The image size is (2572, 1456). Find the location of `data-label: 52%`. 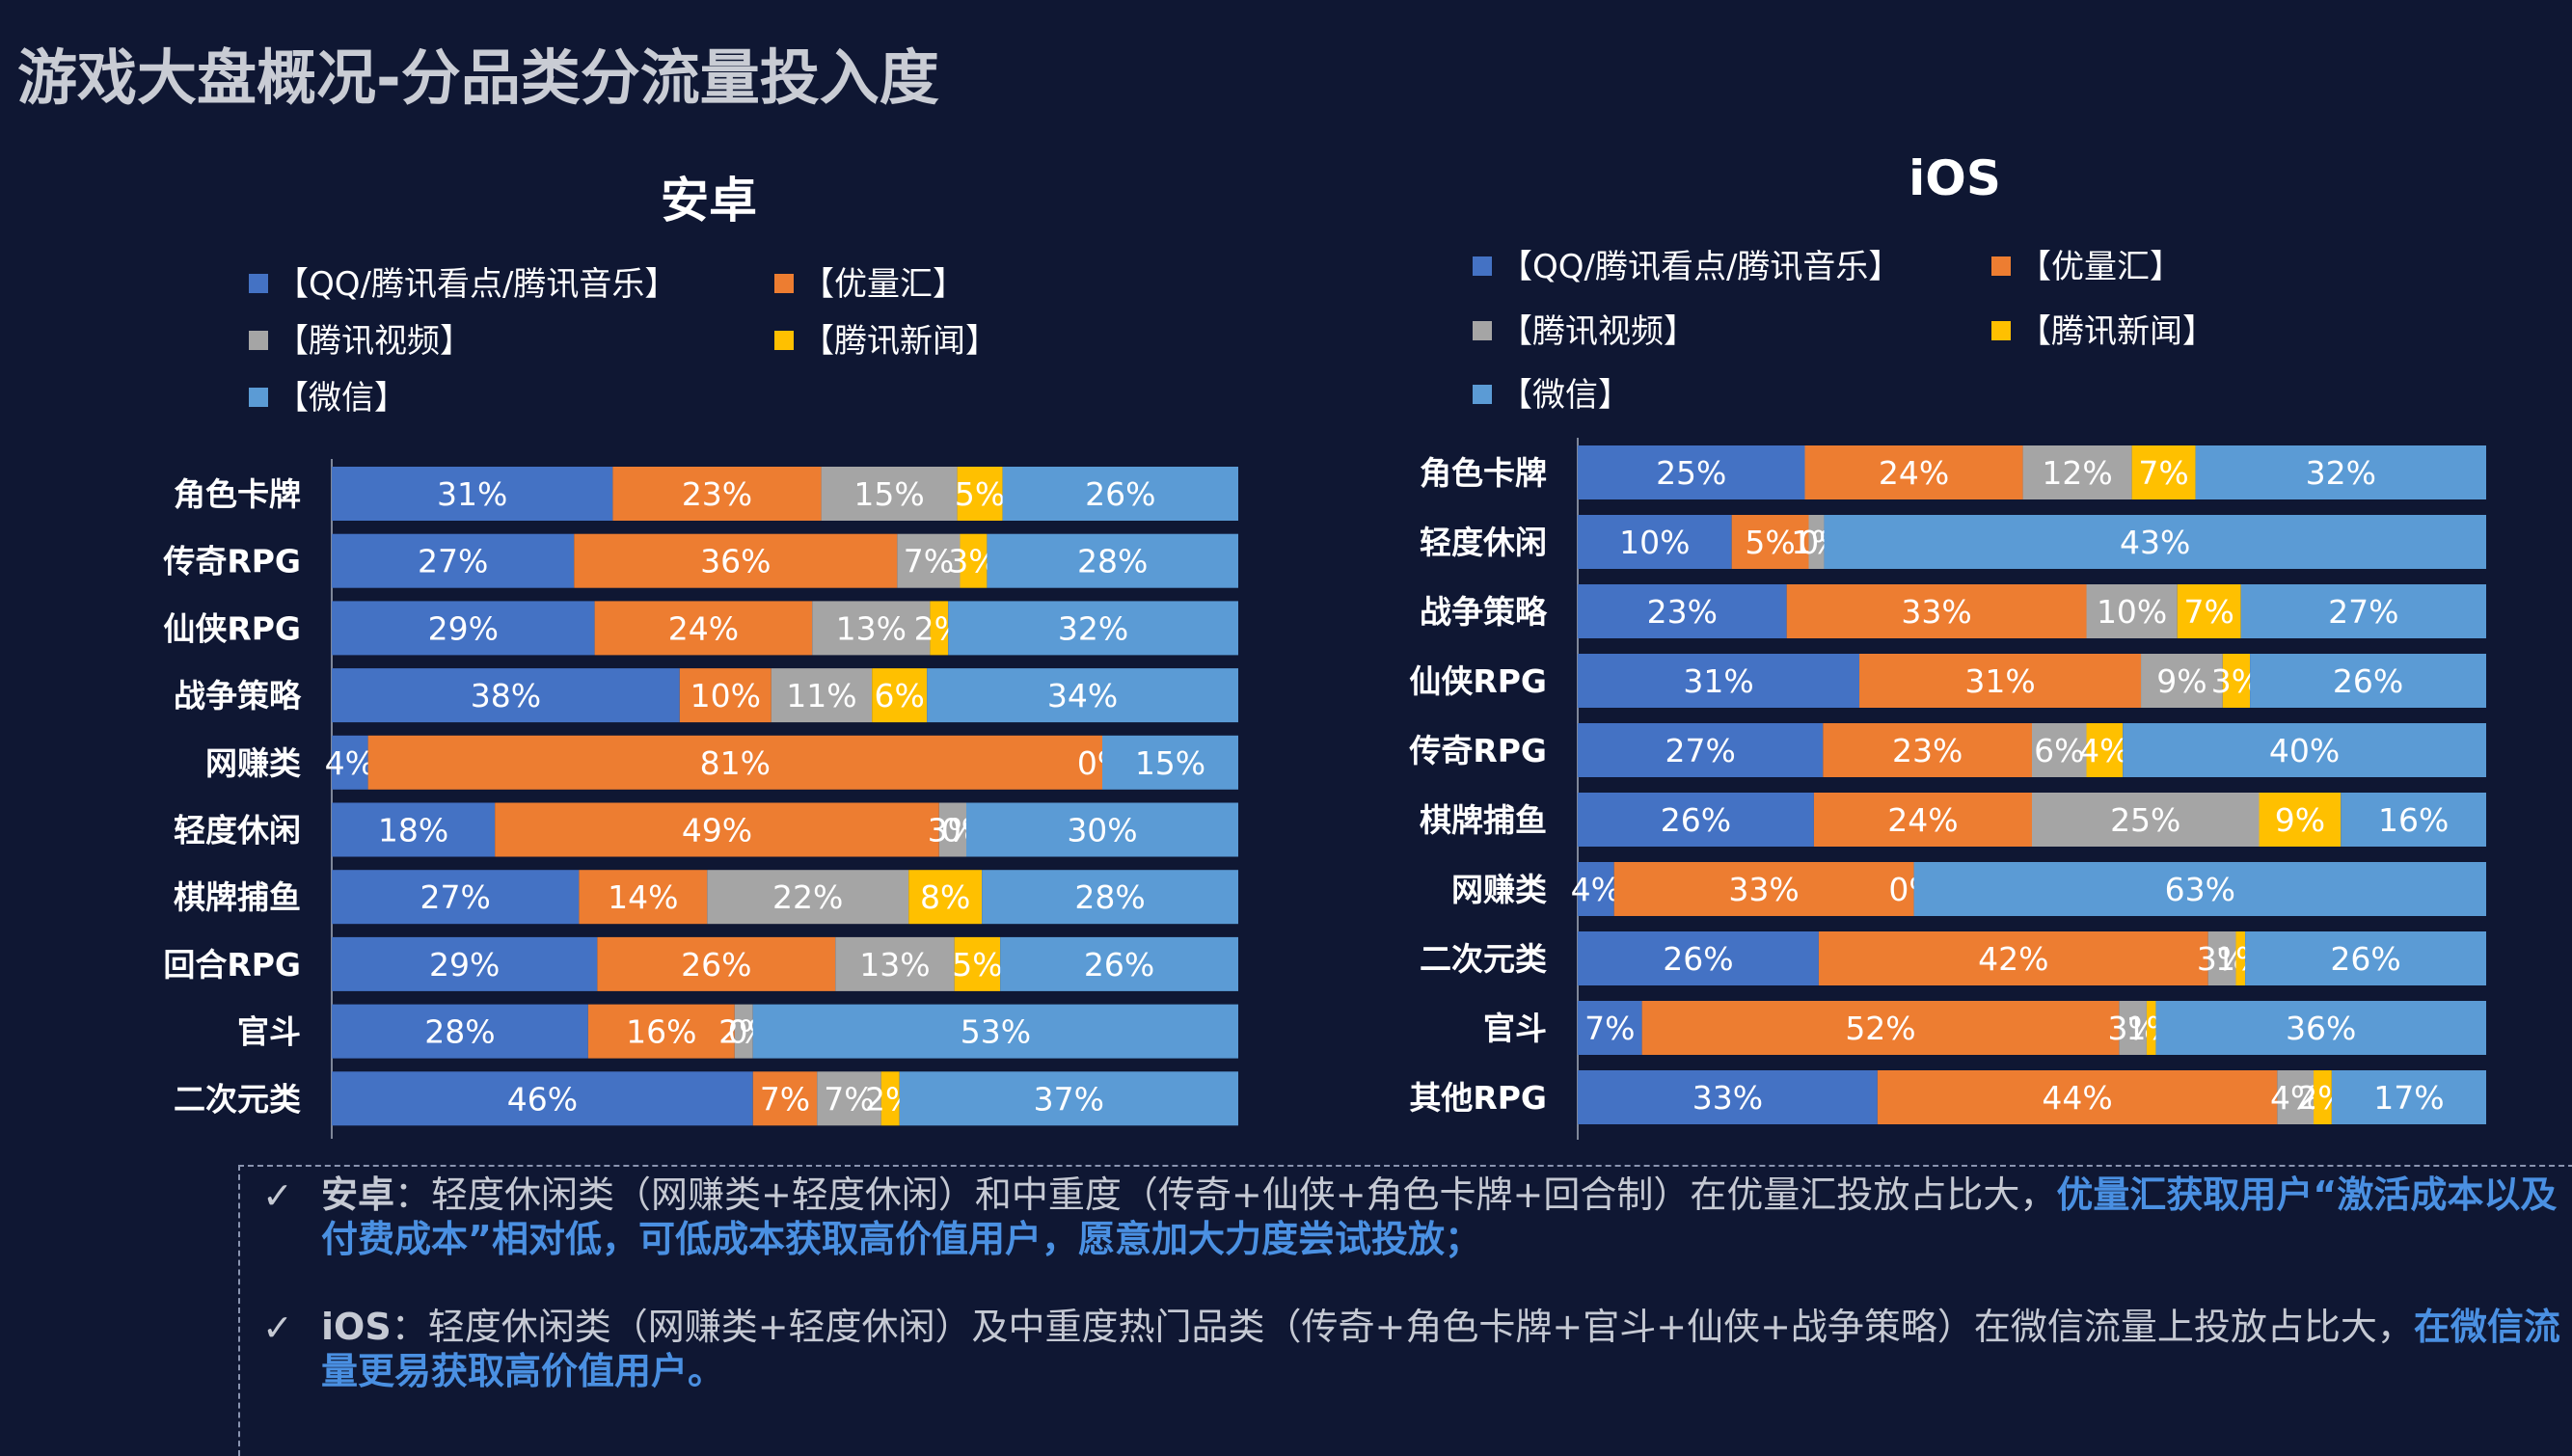

data-label: 52% is located at coordinates (1880, 1028).